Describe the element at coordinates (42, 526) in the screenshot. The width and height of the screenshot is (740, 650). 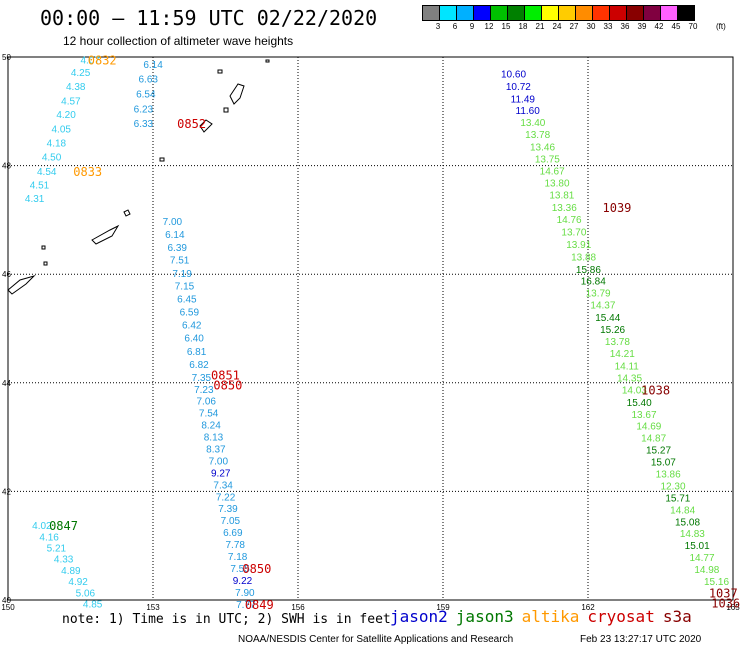
I see `wave-height-value: 4.02` at that location.